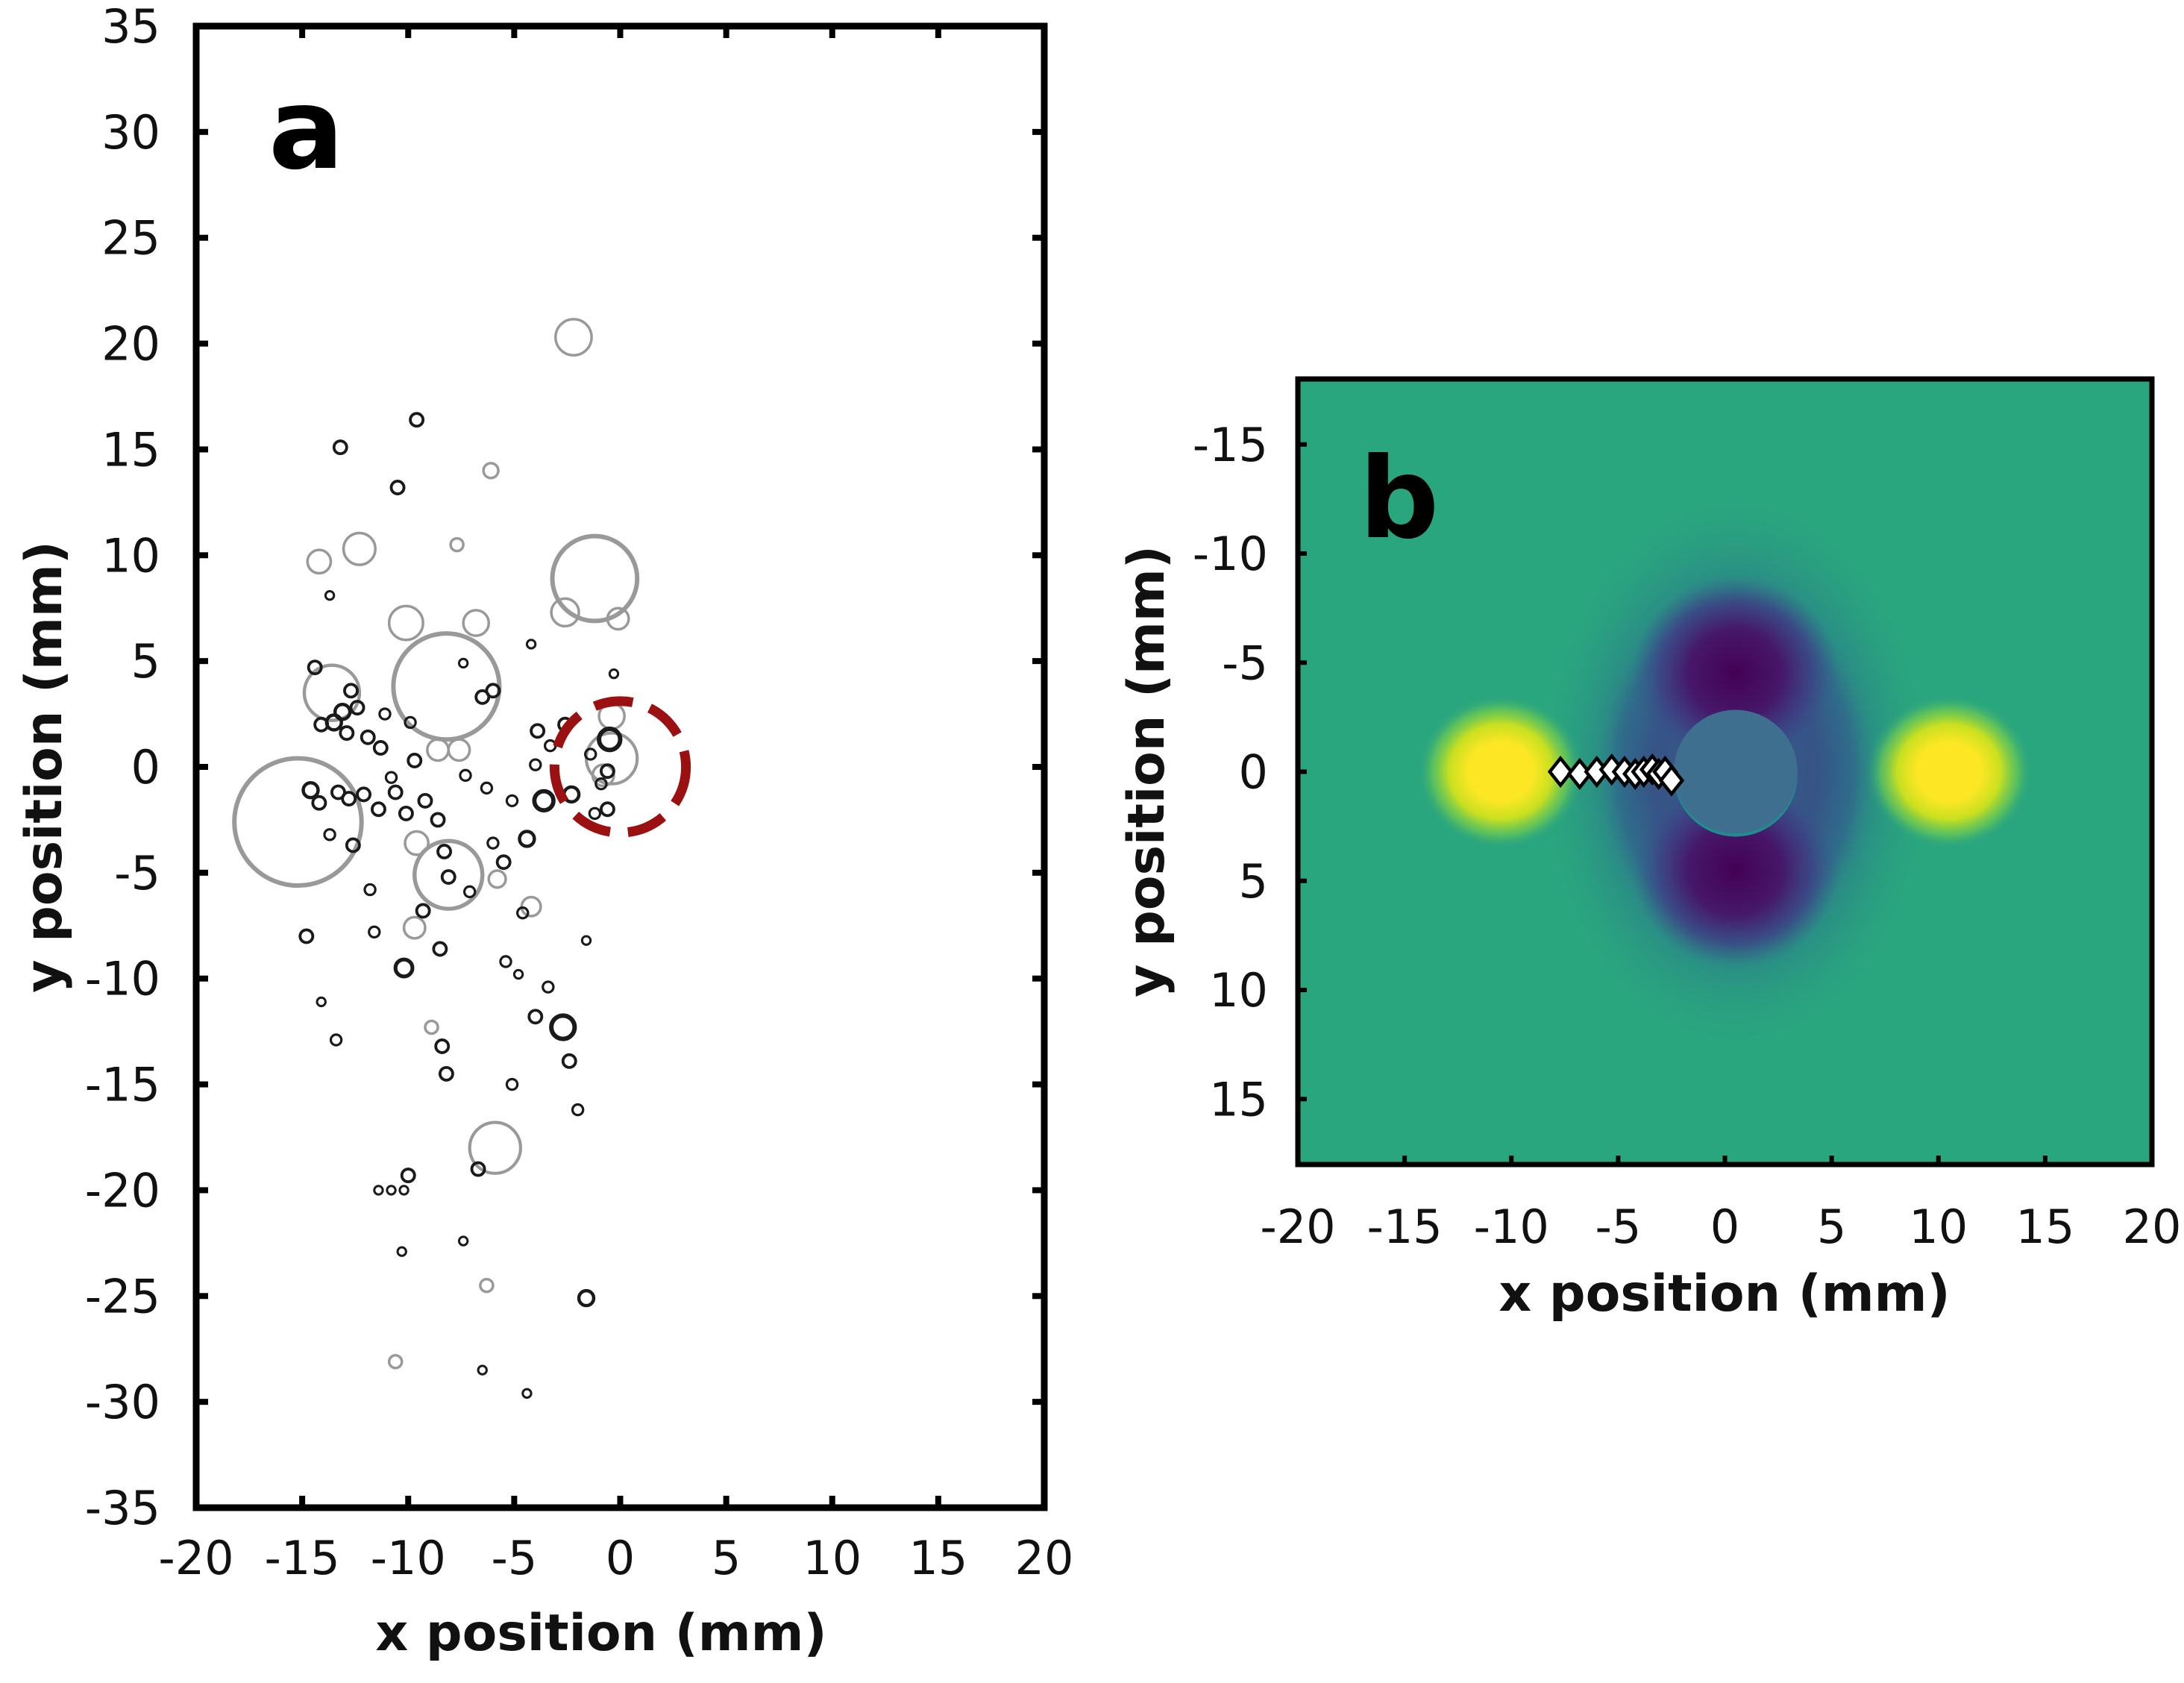  What do you see at coordinates (122, 768) in the screenshot?
I see `panel-a-y-tick-labels: 35 30 25 20 15 10 5 0 -5 -10 -15 -20 -25 -30 -35` at bounding box center [122, 768].